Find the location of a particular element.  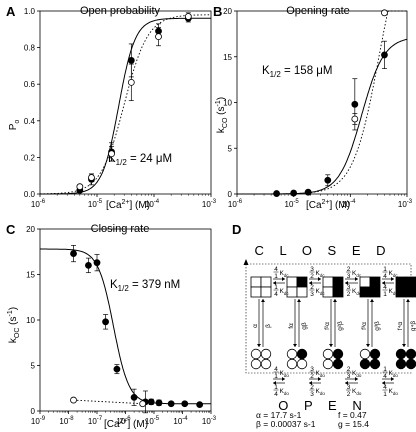

open-rate-forward: 32 Kdo is located at coordinates (317, 373).